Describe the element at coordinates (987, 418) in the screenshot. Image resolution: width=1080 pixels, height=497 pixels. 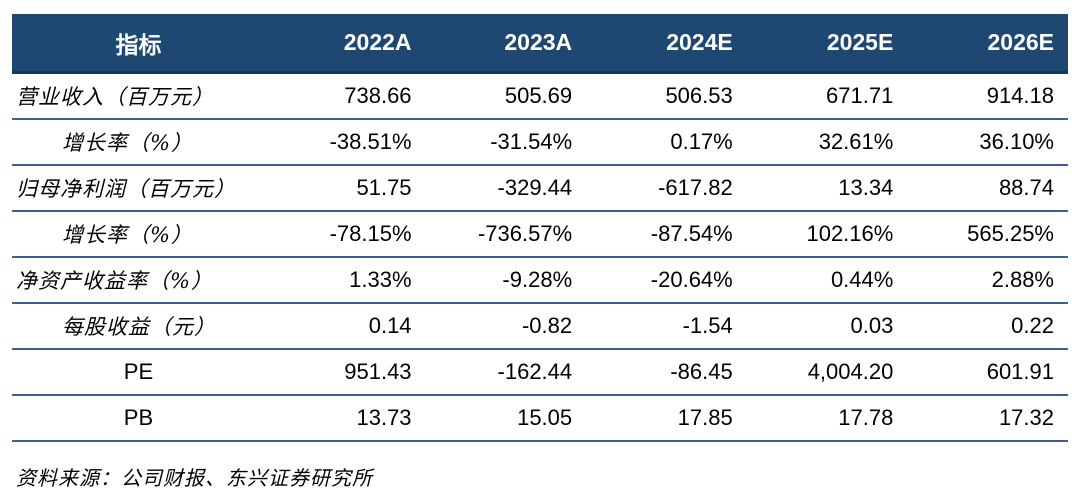
I see `cell-value: 17.32` at that location.